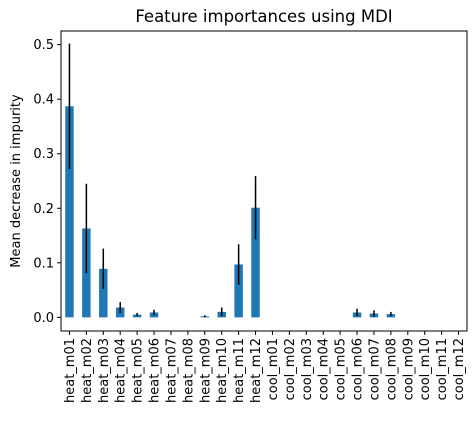 The height and width of the screenshot is (425, 474). What do you see at coordinates (43, 263) in the screenshot?
I see `y-tick-label-0.1: 0.1` at bounding box center [43, 263].